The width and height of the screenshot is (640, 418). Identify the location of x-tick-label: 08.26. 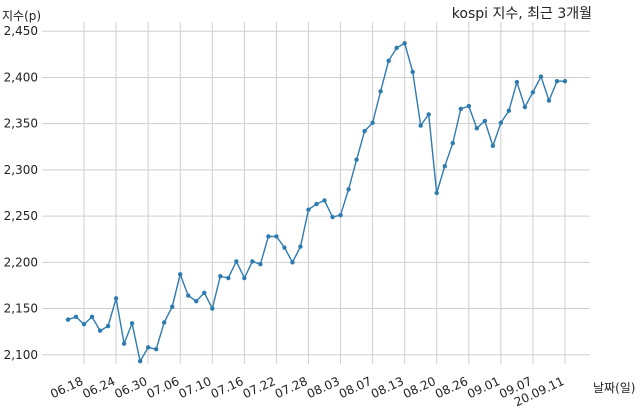
(451, 387).